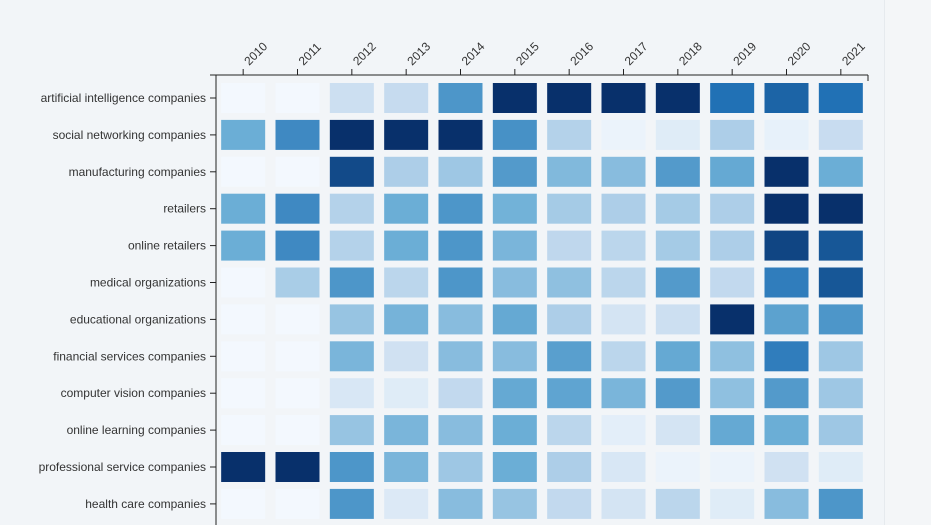 This screenshot has height=525, width=931. What do you see at coordinates (129, 356) in the screenshot?
I see `y-tick-label: financial services companies` at bounding box center [129, 356].